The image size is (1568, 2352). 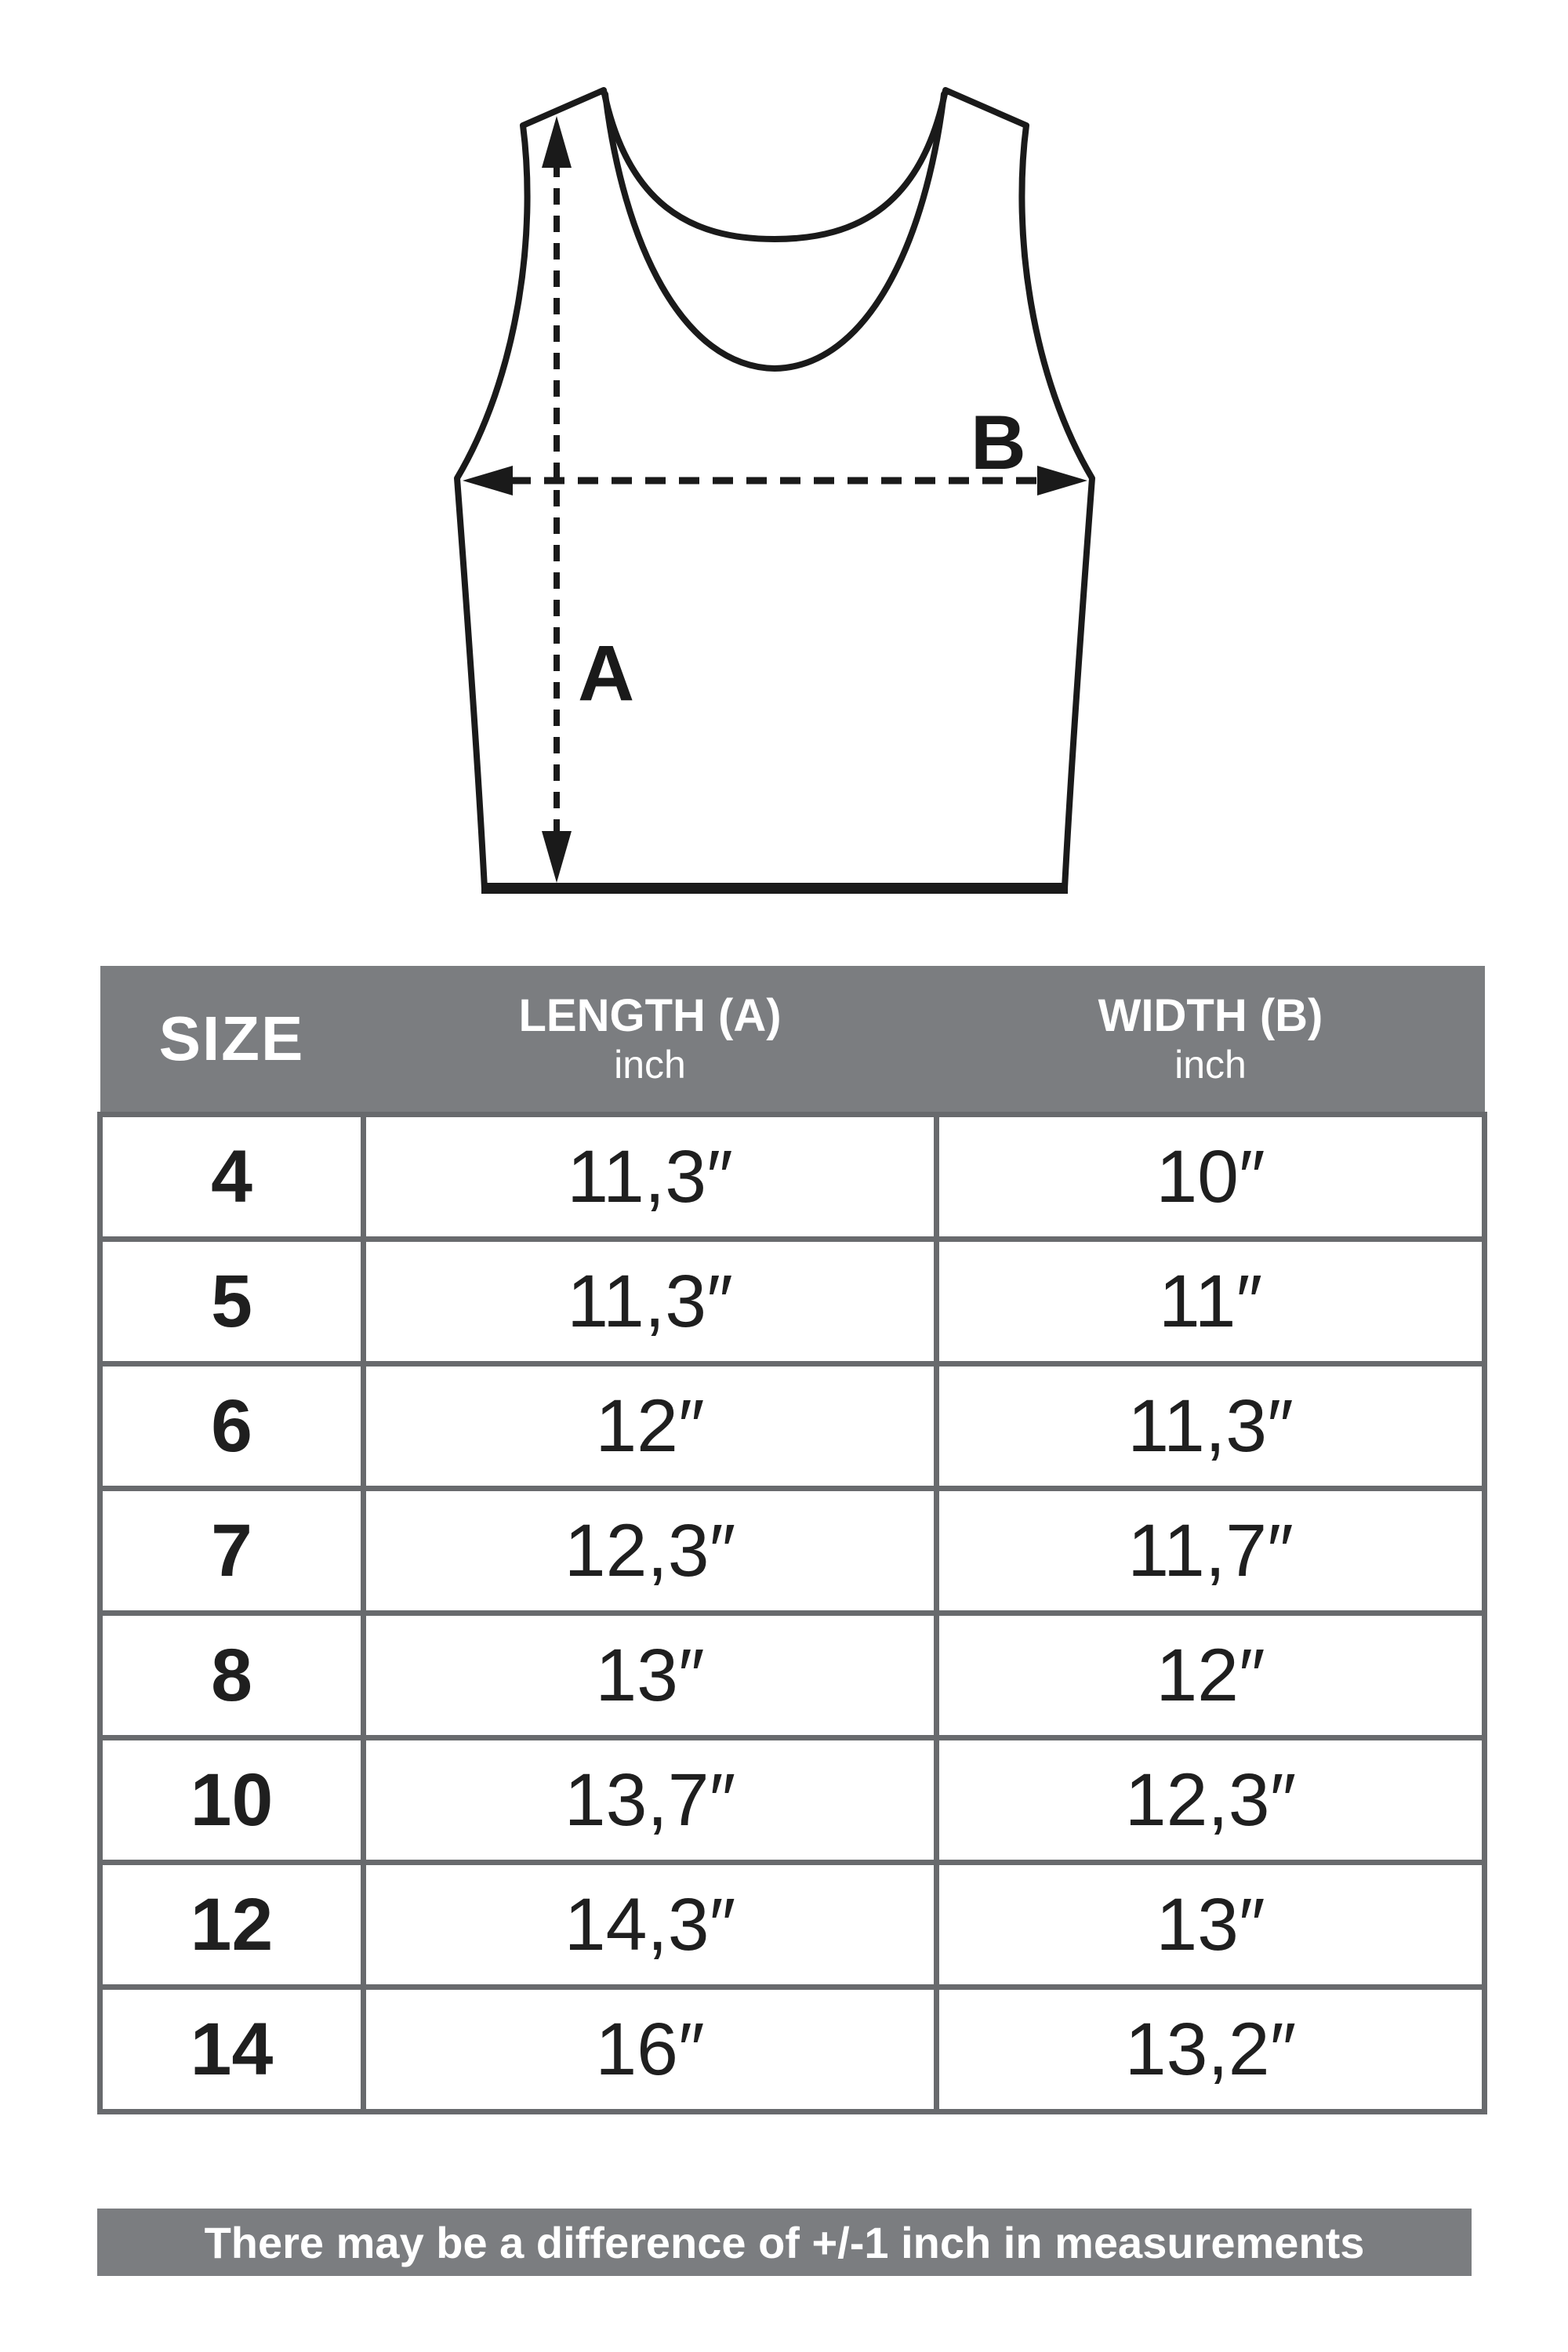 What do you see at coordinates (650, 1551) in the screenshot?
I see `cell-length: 12,3″` at bounding box center [650, 1551].